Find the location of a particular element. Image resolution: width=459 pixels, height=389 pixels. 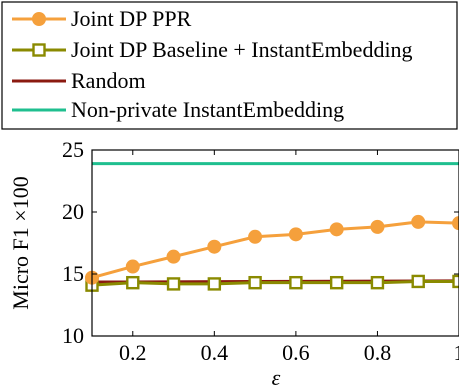

legend-label: Non-private InstantEmbedding is located at coordinates (207, 109).